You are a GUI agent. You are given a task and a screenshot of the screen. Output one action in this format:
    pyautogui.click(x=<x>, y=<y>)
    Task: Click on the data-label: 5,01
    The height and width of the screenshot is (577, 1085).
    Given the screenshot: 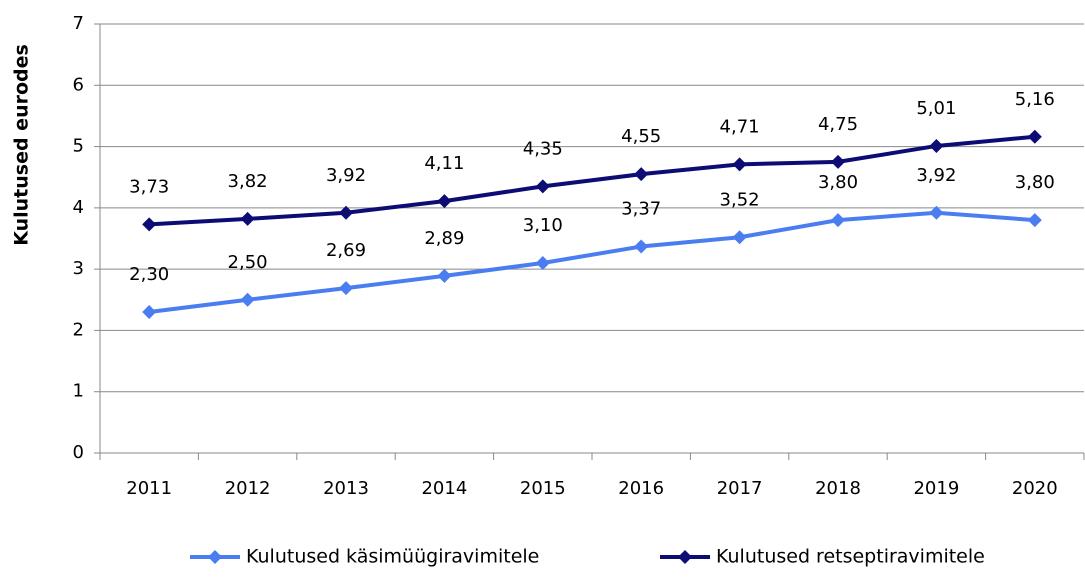 What is the action you would take?
    pyautogui.click(x=936, y=108)
    